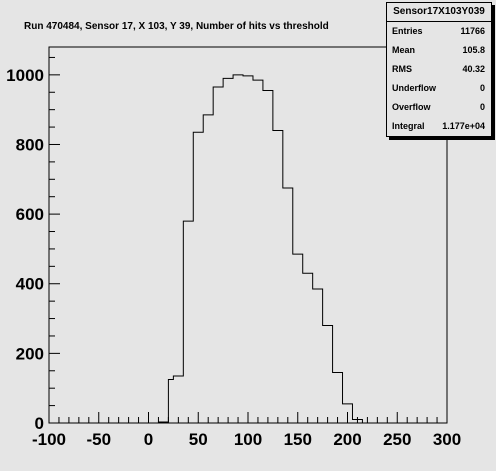 The height and width of the screenshot is (471, 496). What do you see at coordinates (248, 417) in the screenshot?
I see `x-axis-ticks` at bounding box center [248, 417].